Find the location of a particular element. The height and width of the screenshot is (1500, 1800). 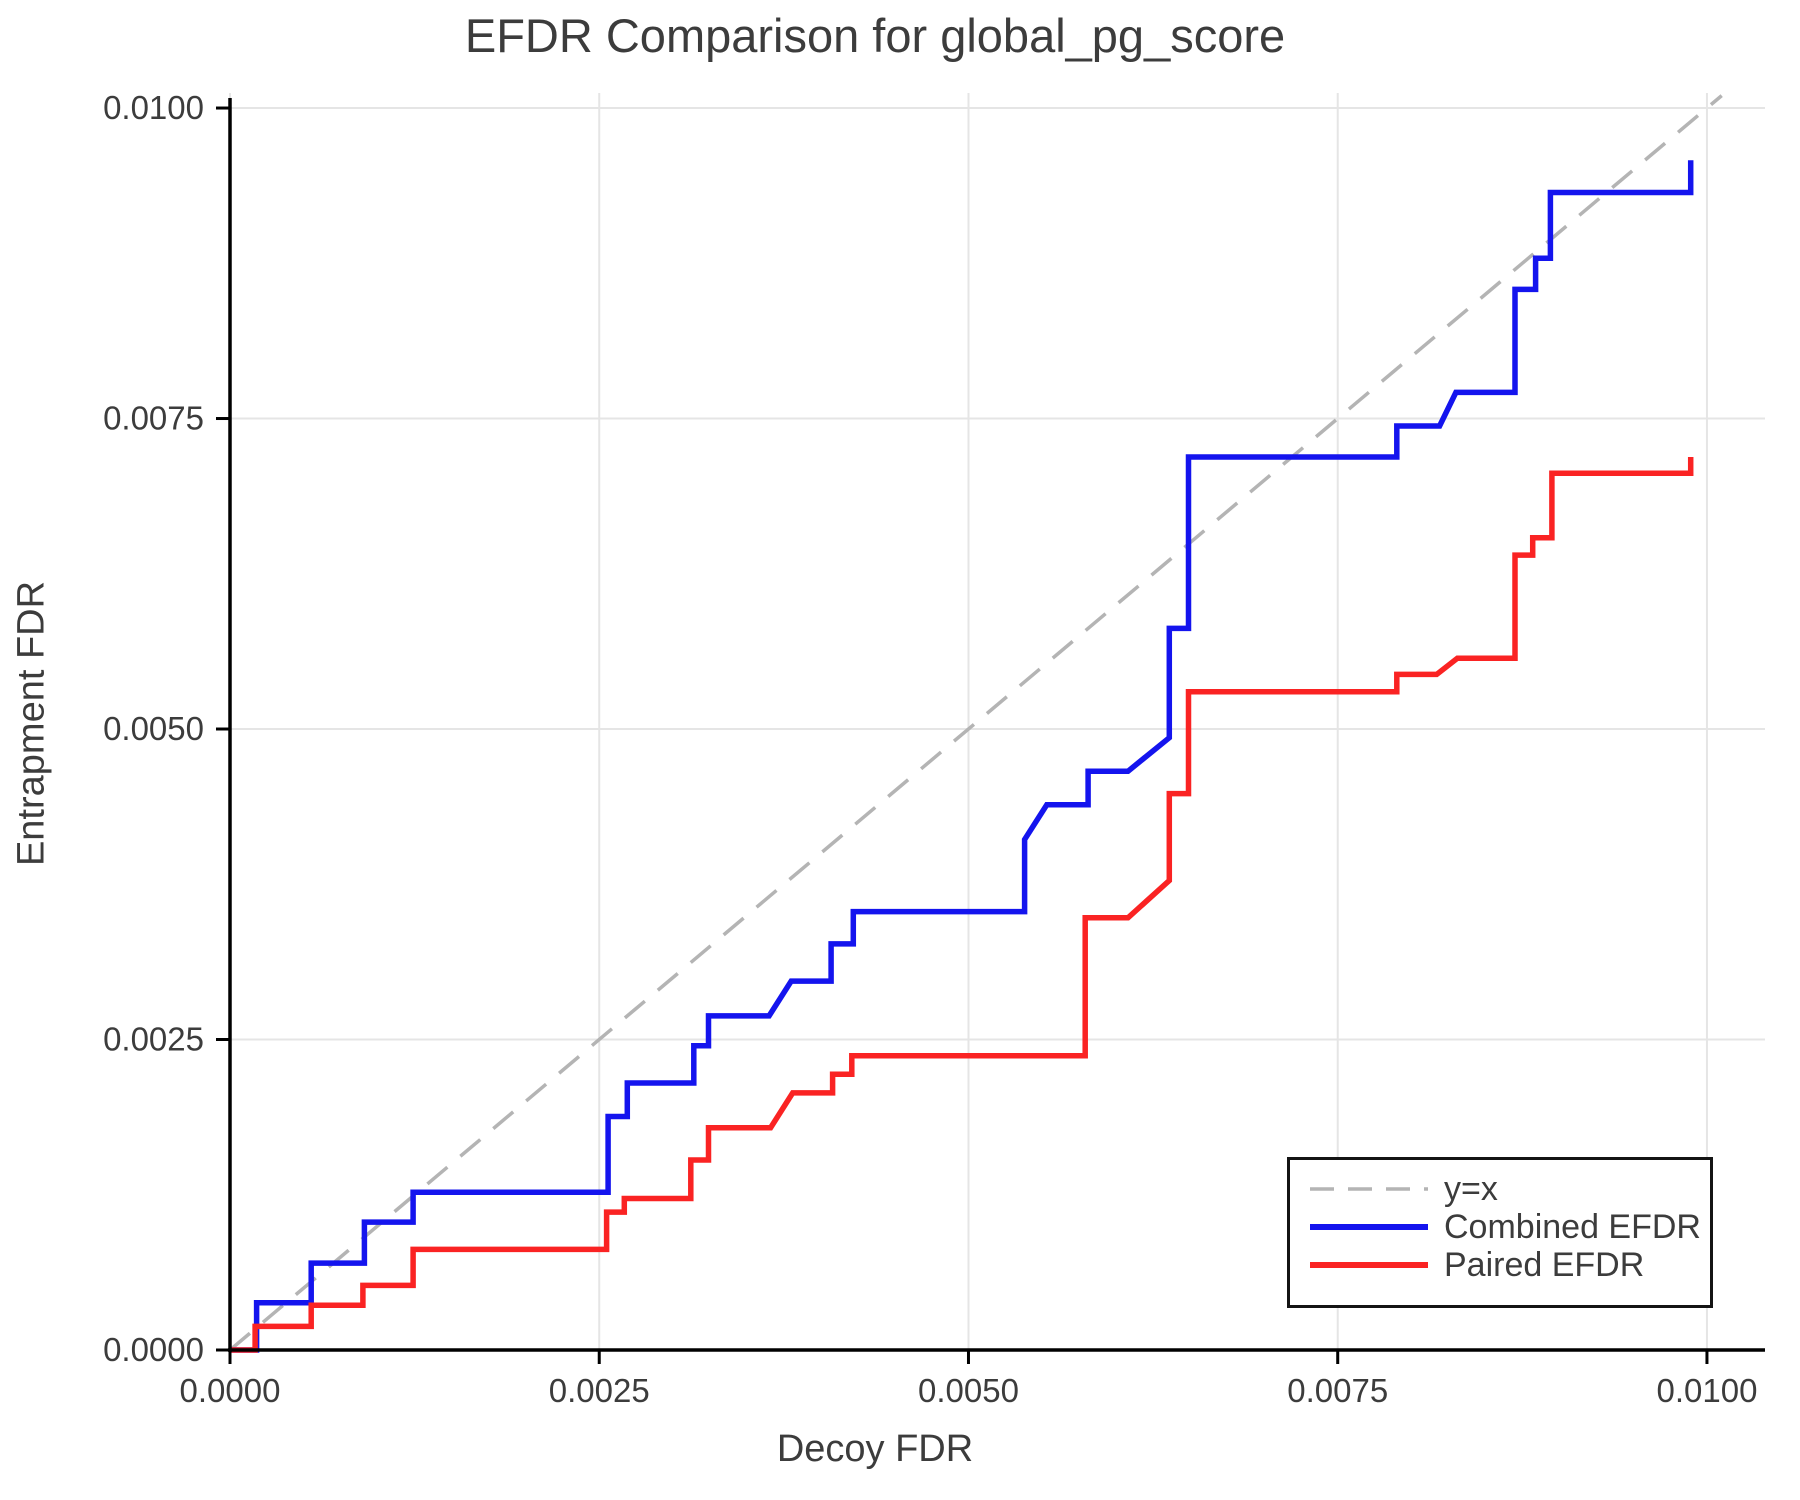

y-tick-label: 0.0000 is located at coordinates (153, 1349).